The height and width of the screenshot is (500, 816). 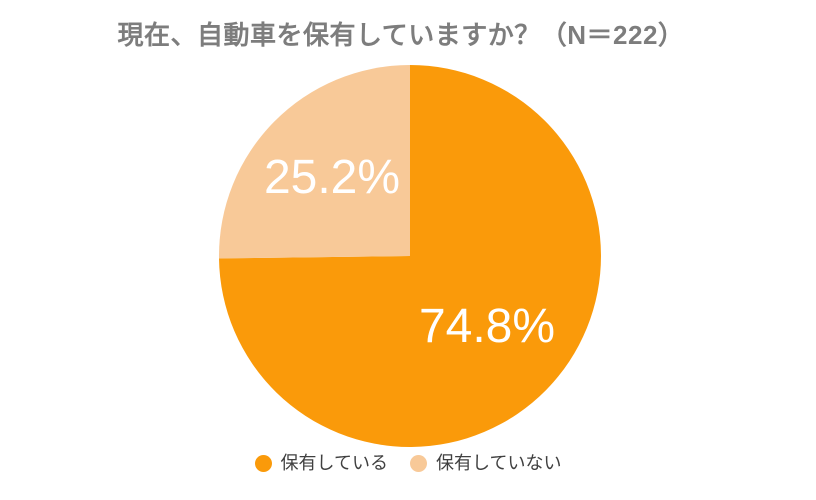 I want to click on legend-item-no-car: 保有していない, so click(x=485, y=464).